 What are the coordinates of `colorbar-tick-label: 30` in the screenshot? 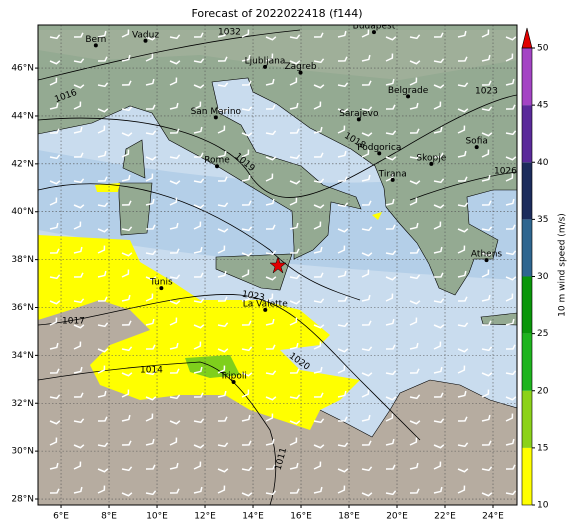 It's located at (543, 277).